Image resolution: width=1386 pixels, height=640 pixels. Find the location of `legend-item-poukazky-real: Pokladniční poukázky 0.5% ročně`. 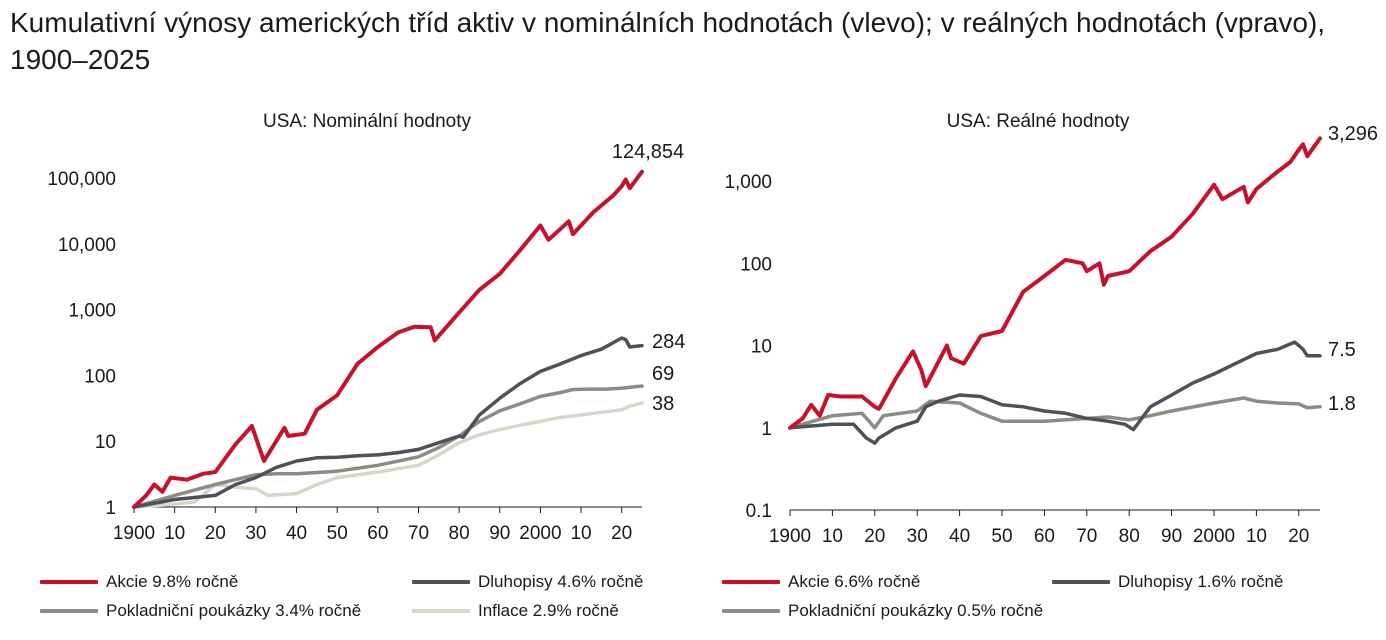

legend-item-poukazky-real: Pokladniční poukázky 0.5% ročně is located at coordinates (882, 611).